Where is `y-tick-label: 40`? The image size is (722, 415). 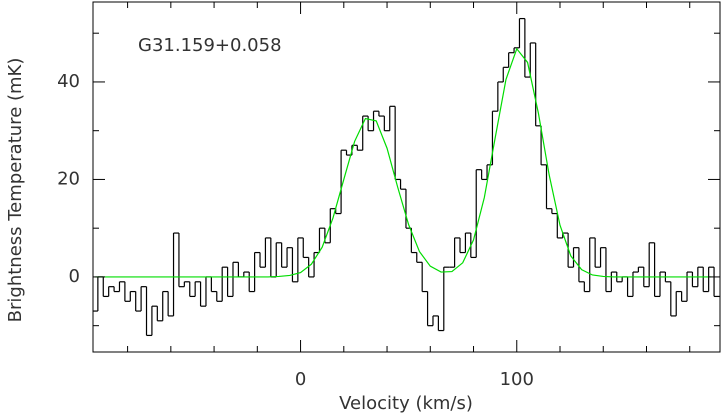
y-tick-label: 40 is located at coordinates (68, 81).